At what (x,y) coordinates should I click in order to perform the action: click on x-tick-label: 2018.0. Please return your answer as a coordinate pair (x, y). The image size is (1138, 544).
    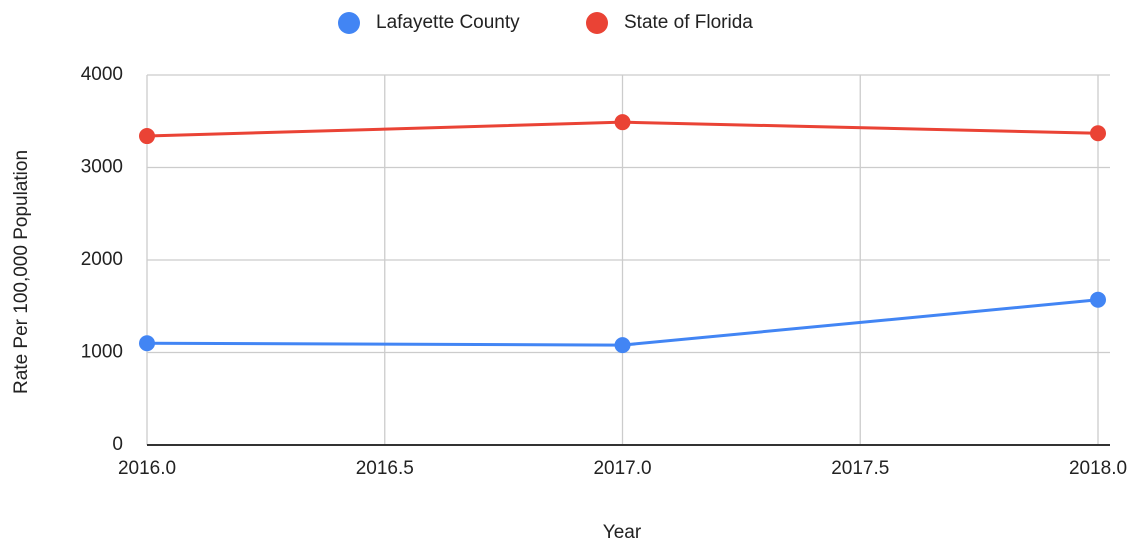
    Looking at the image, I should click on (1098, 468).